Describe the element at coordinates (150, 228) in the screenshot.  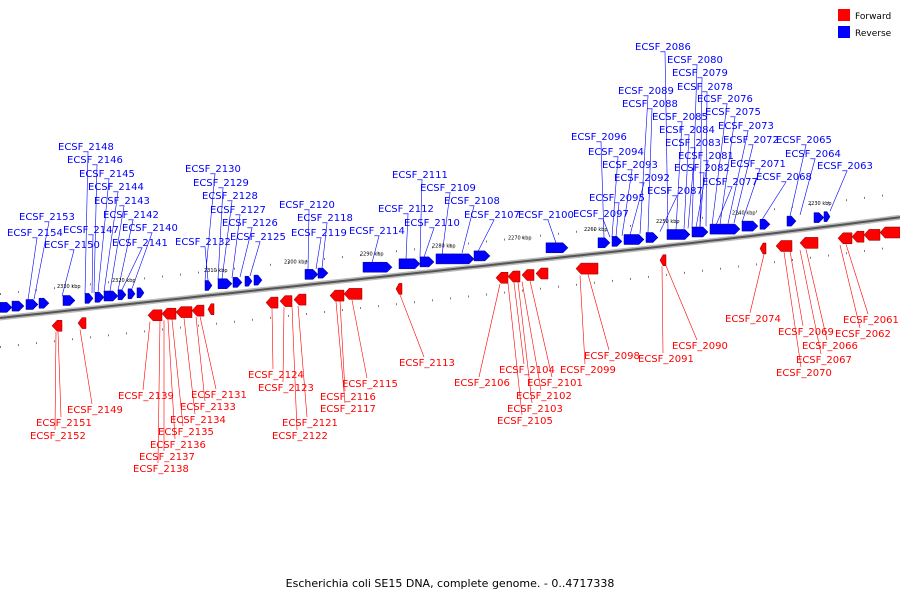
I see `reverse-gene-label: ECSF_2140` at that location.